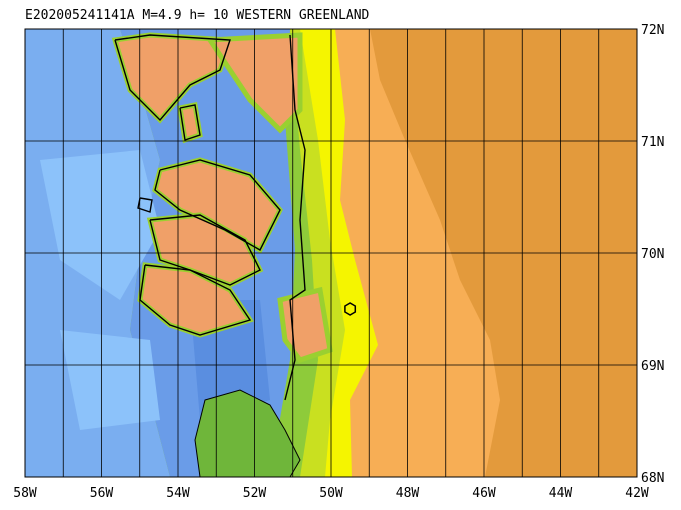 The image size is (681, 510). Describe the element at coordinates (637, 493) in the screenshot. I see `x-tick-label: 42W` at that location.